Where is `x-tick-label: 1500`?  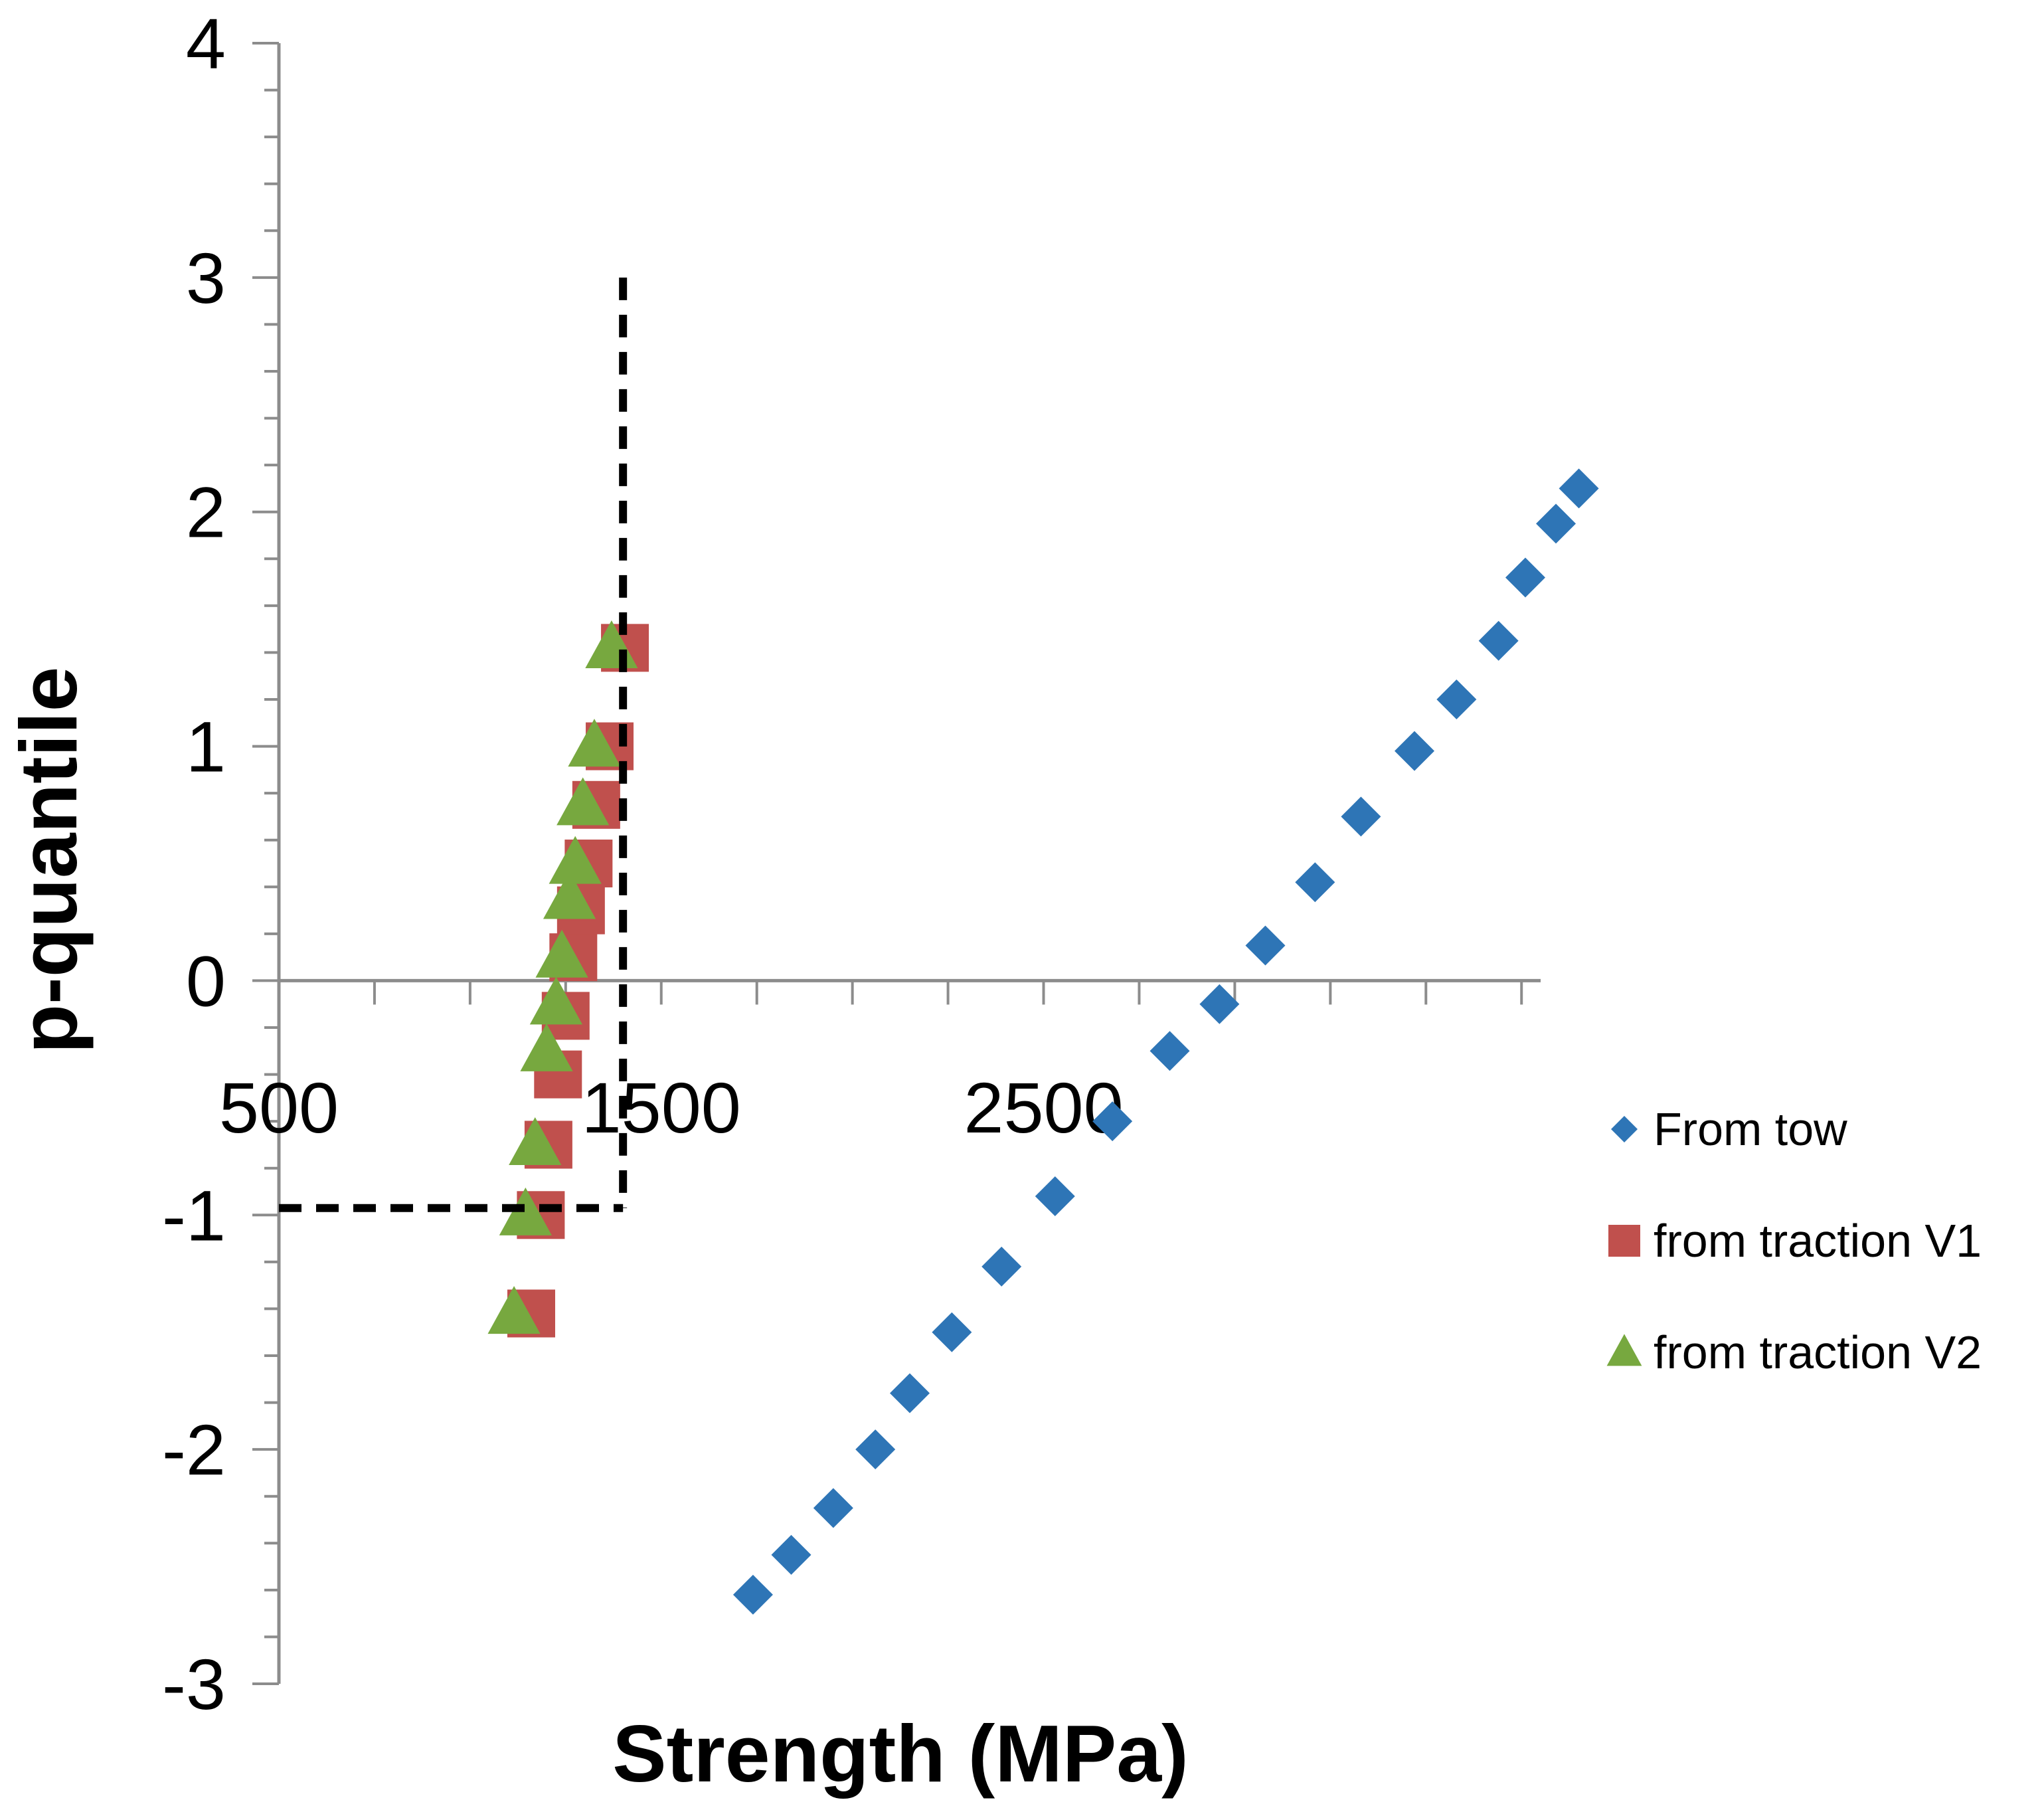
x-tick-label: 1500 is located at coordinates (661, 1107).